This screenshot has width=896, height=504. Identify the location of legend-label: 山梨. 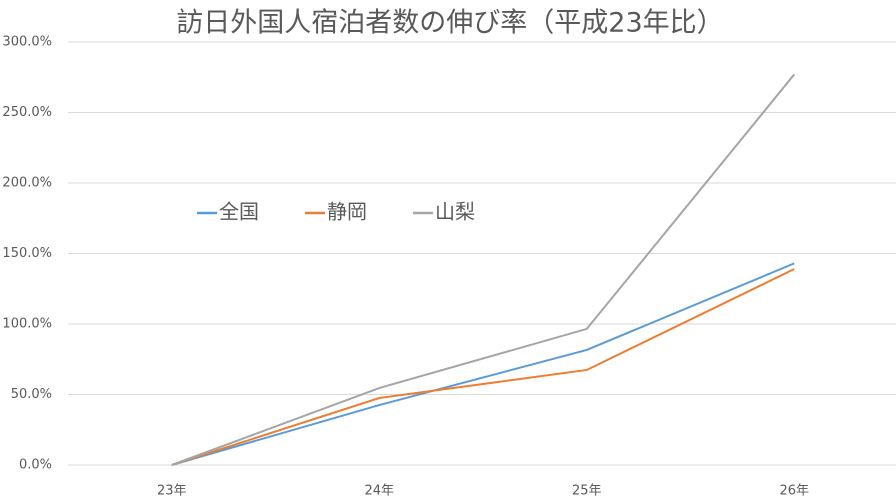
(455, 212).